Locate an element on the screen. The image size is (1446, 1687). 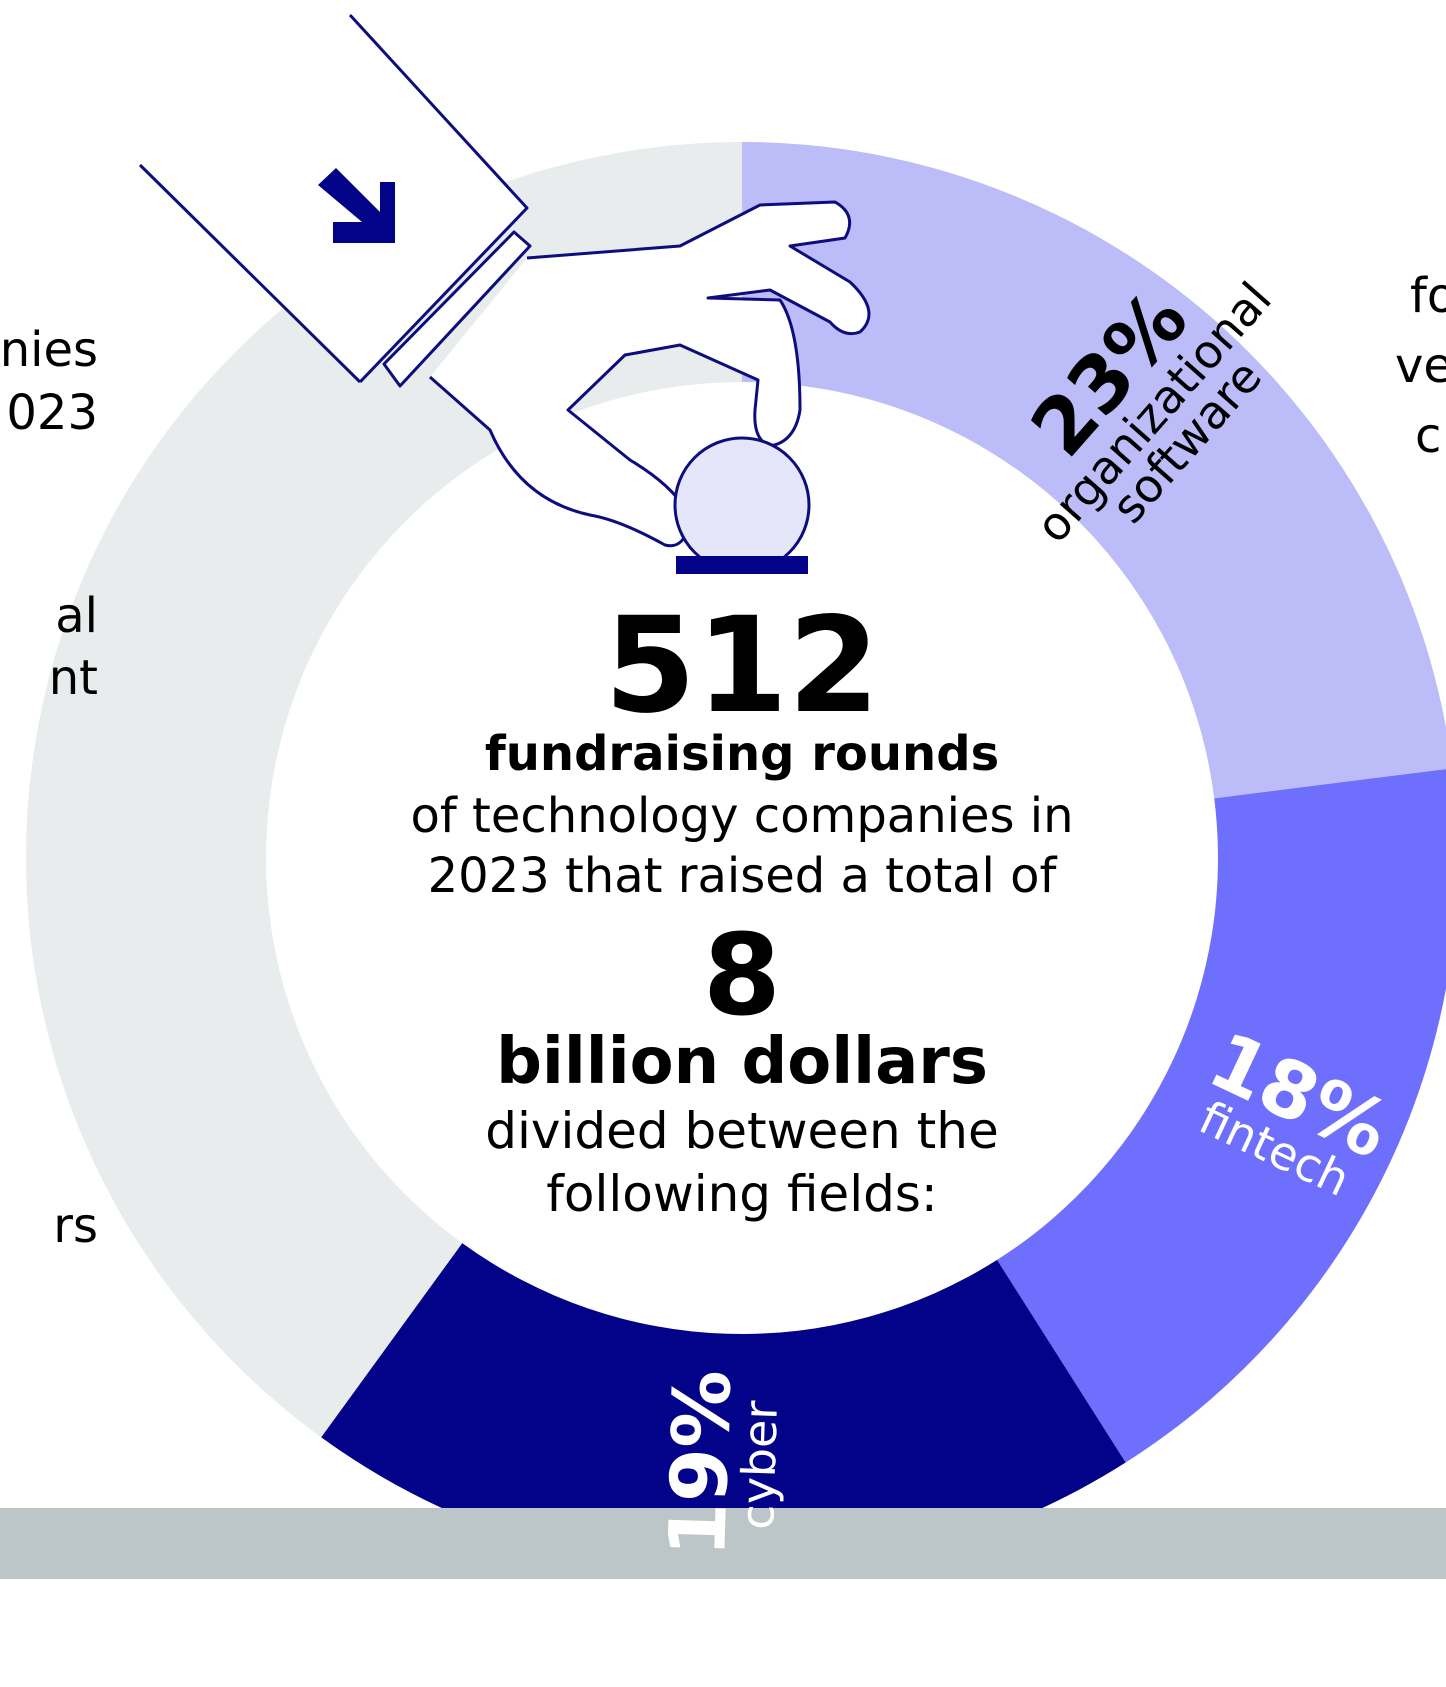
clipped-text: 023 is located at coordinates (52, 413).